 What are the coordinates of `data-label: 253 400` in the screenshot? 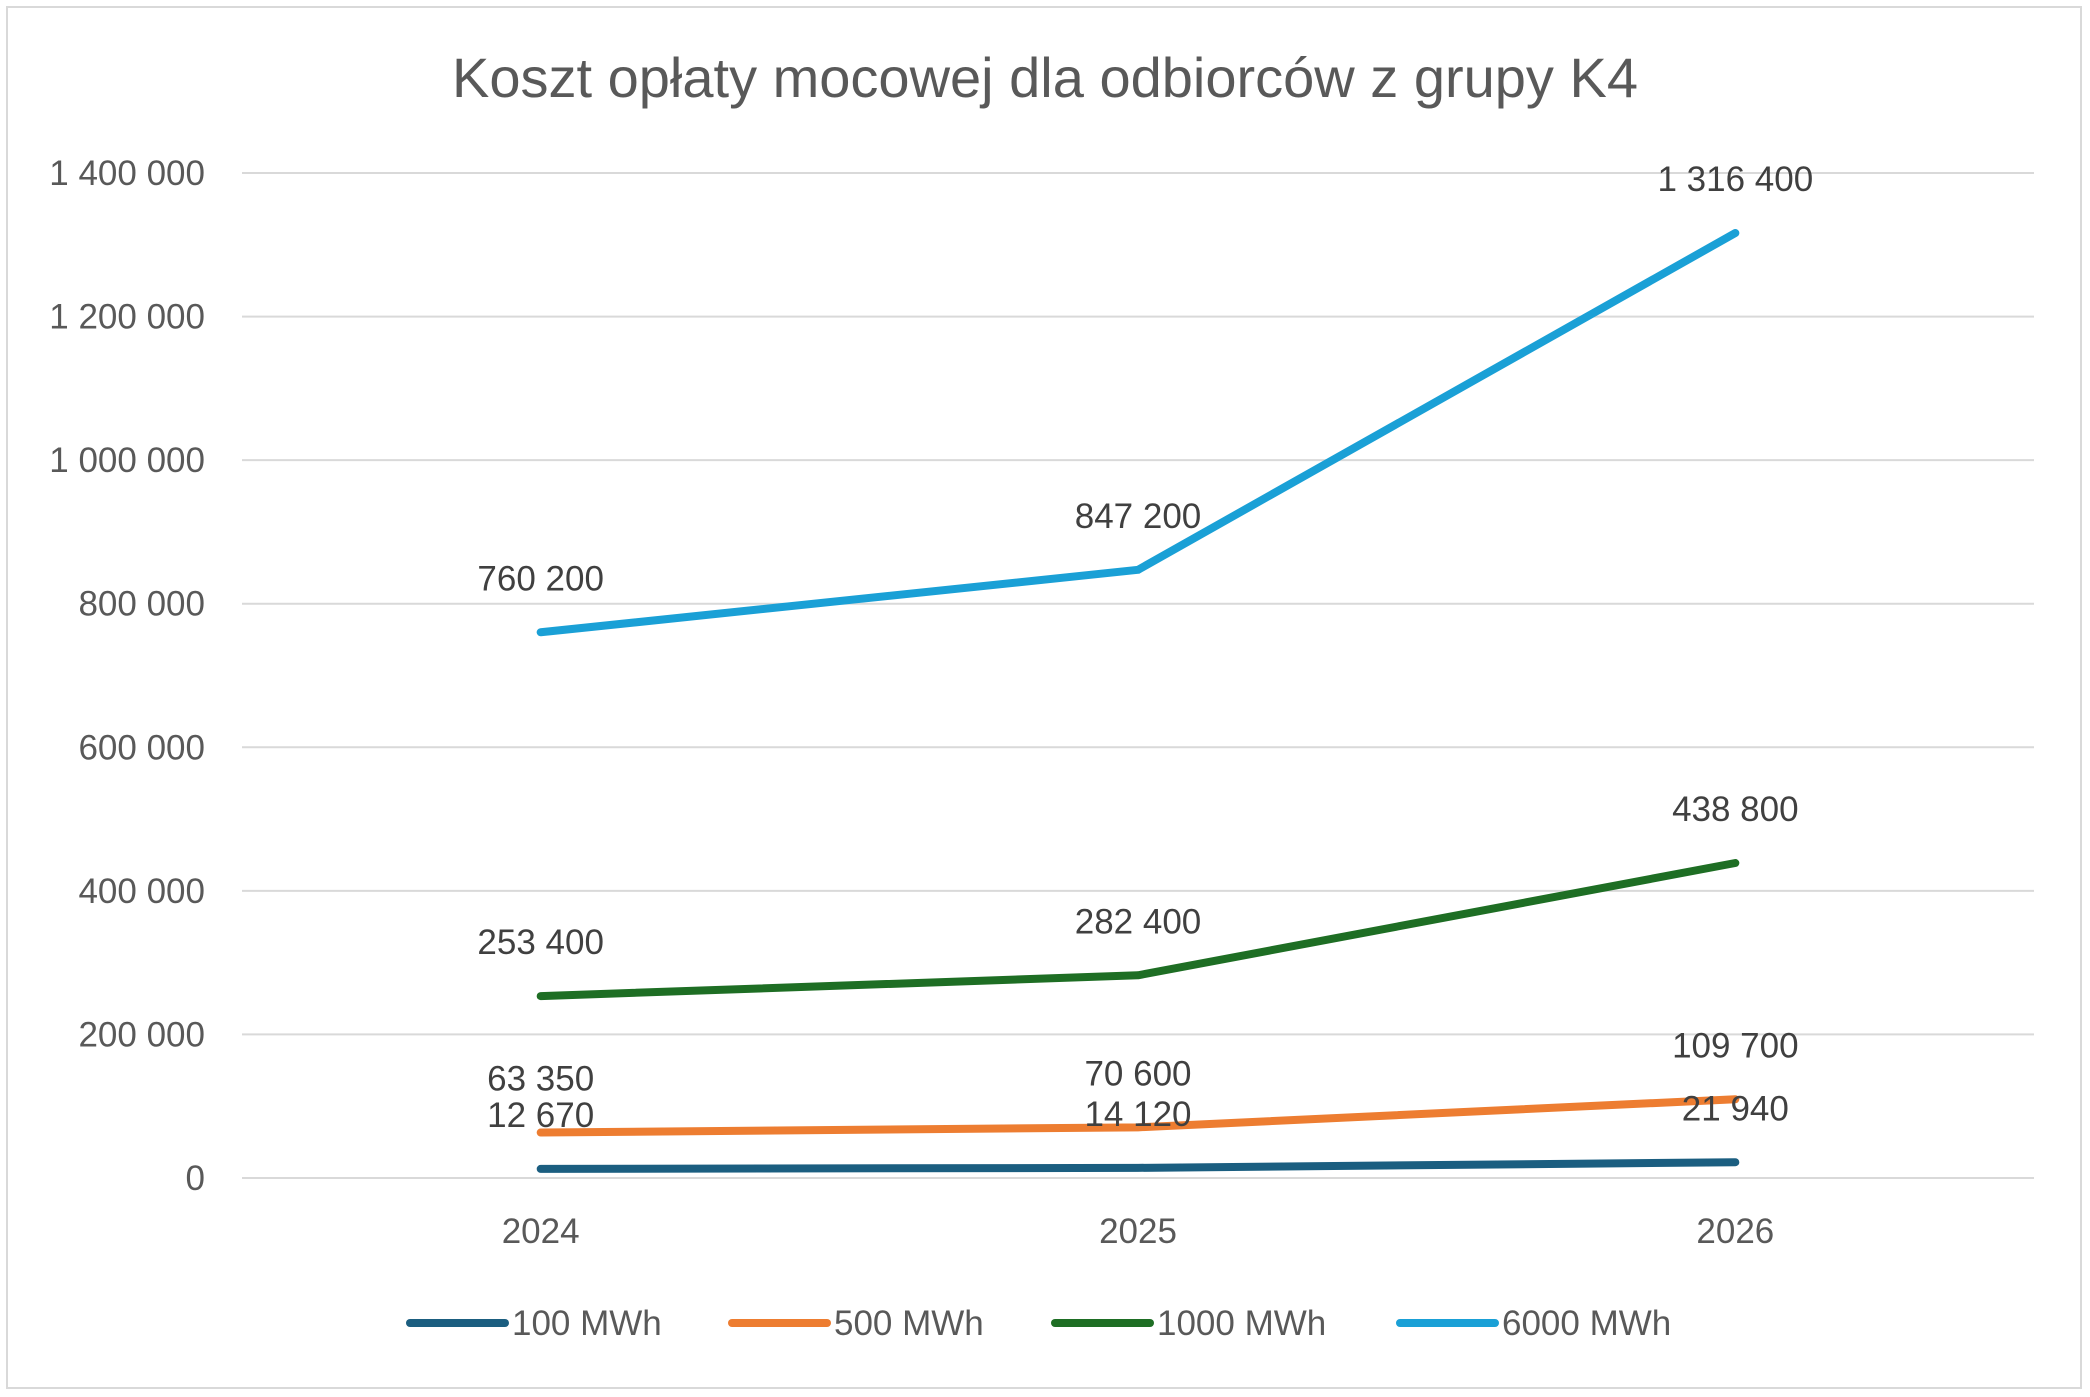 It's located at (540, 942).